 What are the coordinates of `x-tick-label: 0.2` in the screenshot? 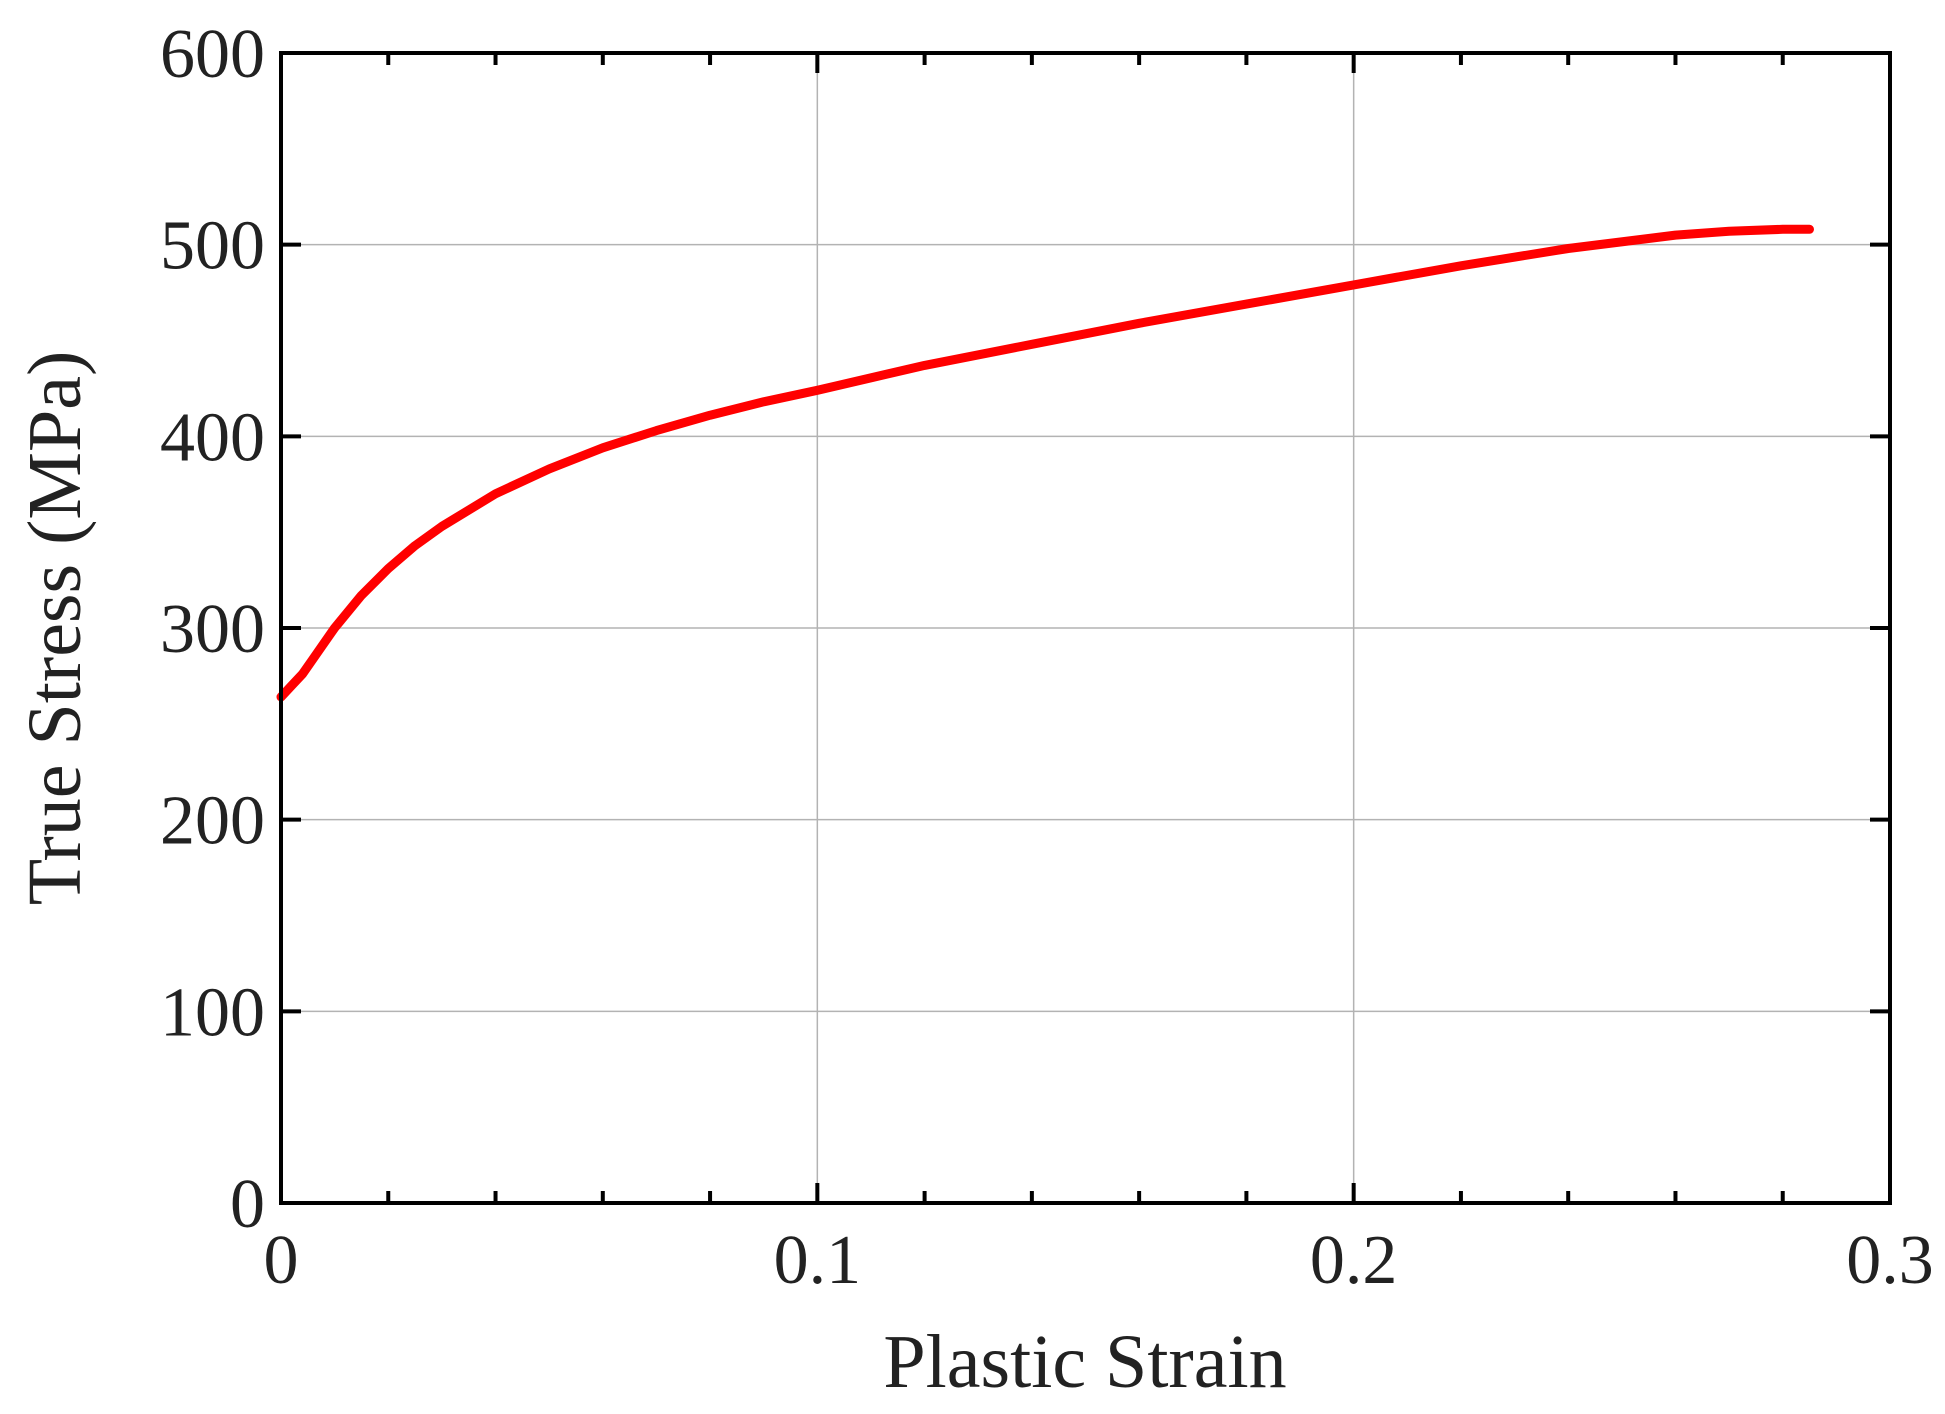 It's located at (1354, 1260).